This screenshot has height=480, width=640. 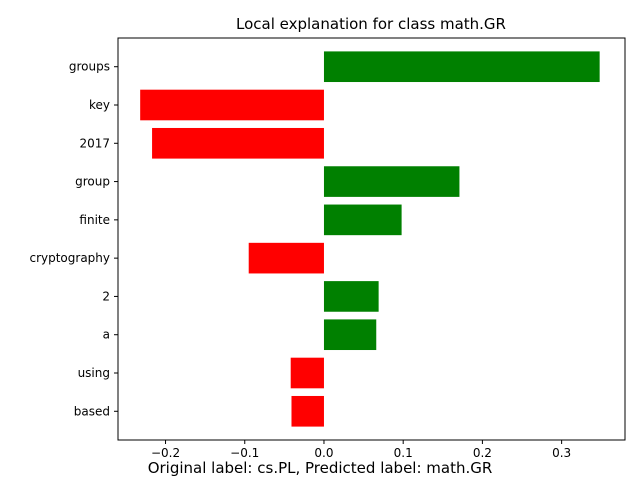 I want to click on x-tick-label: 0.1, so click(x=403, y=453).